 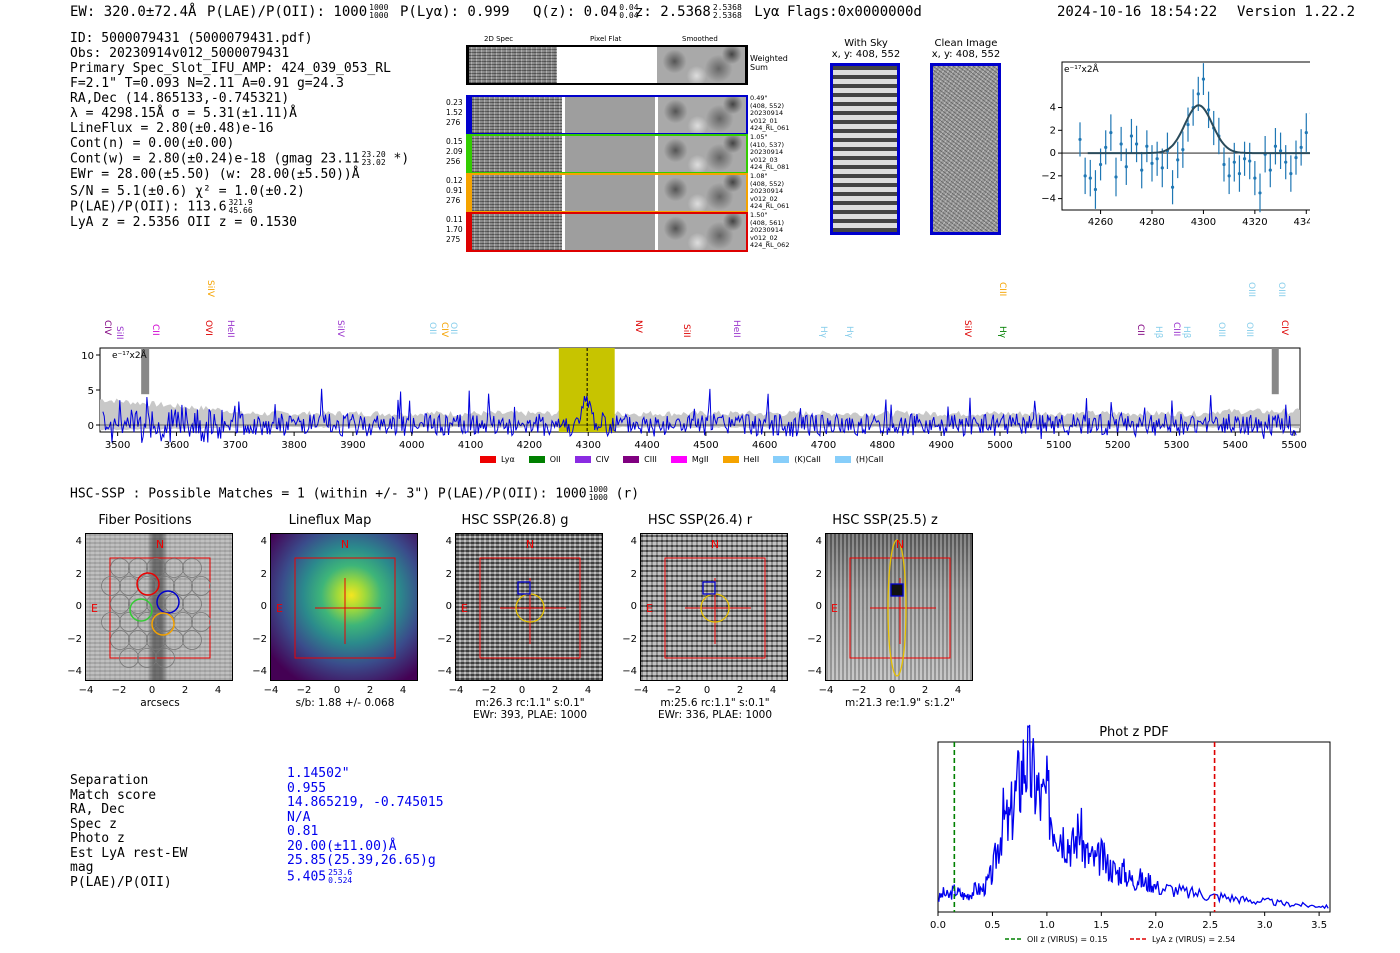 What do you see at coordinates (379, 7) in the screenshot?
I see `header-plae-hi: 1000` at bounding box center [379, 7].